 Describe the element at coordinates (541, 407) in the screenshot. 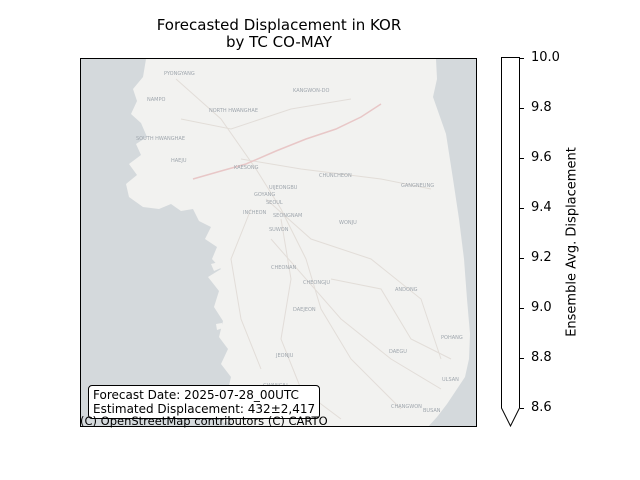

I see `colorbar-tick-label: 8.6` at that location.